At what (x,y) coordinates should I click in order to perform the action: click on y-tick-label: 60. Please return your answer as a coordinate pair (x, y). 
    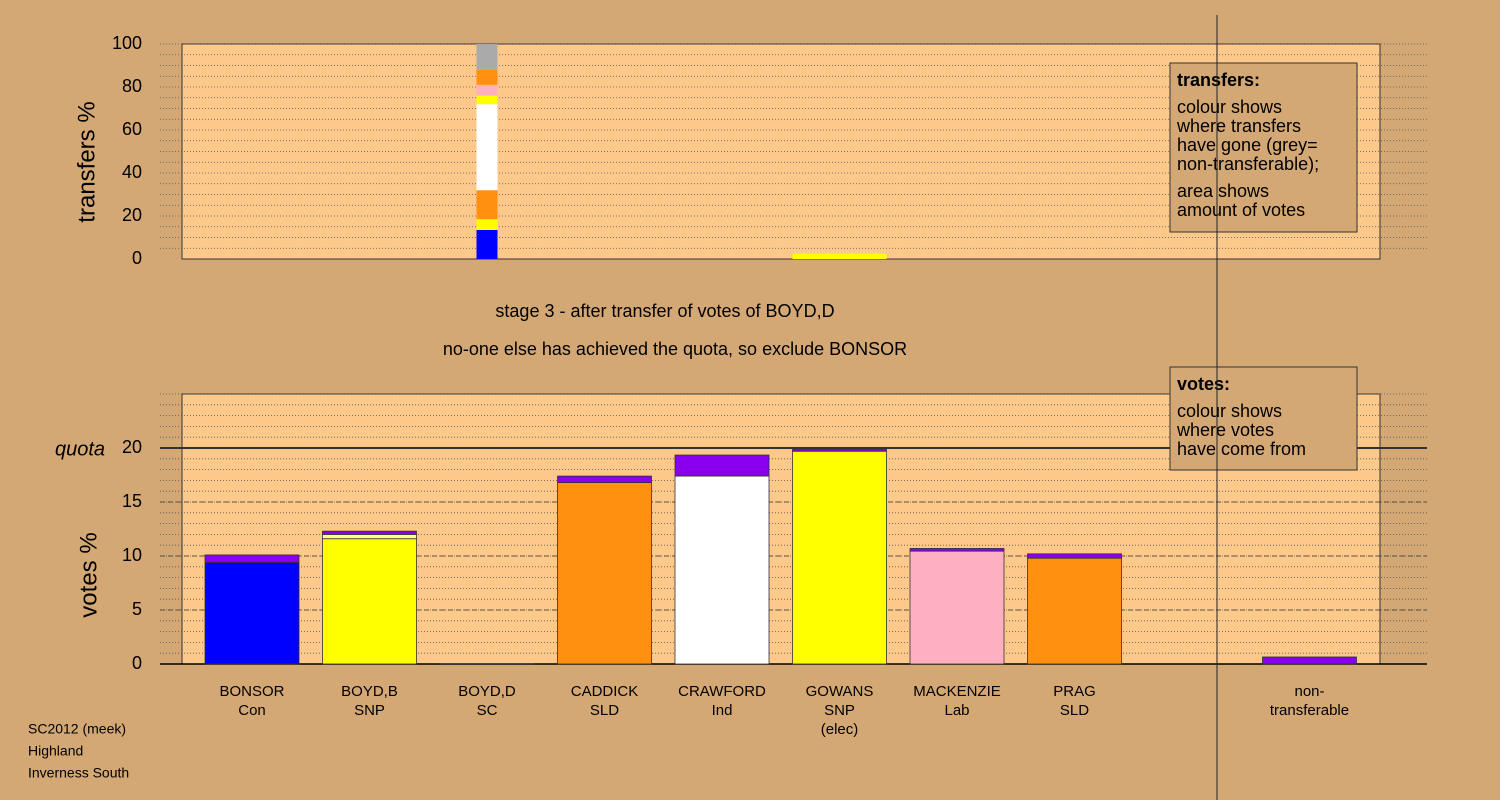
    Looking at the image, I should click on (132, 129).